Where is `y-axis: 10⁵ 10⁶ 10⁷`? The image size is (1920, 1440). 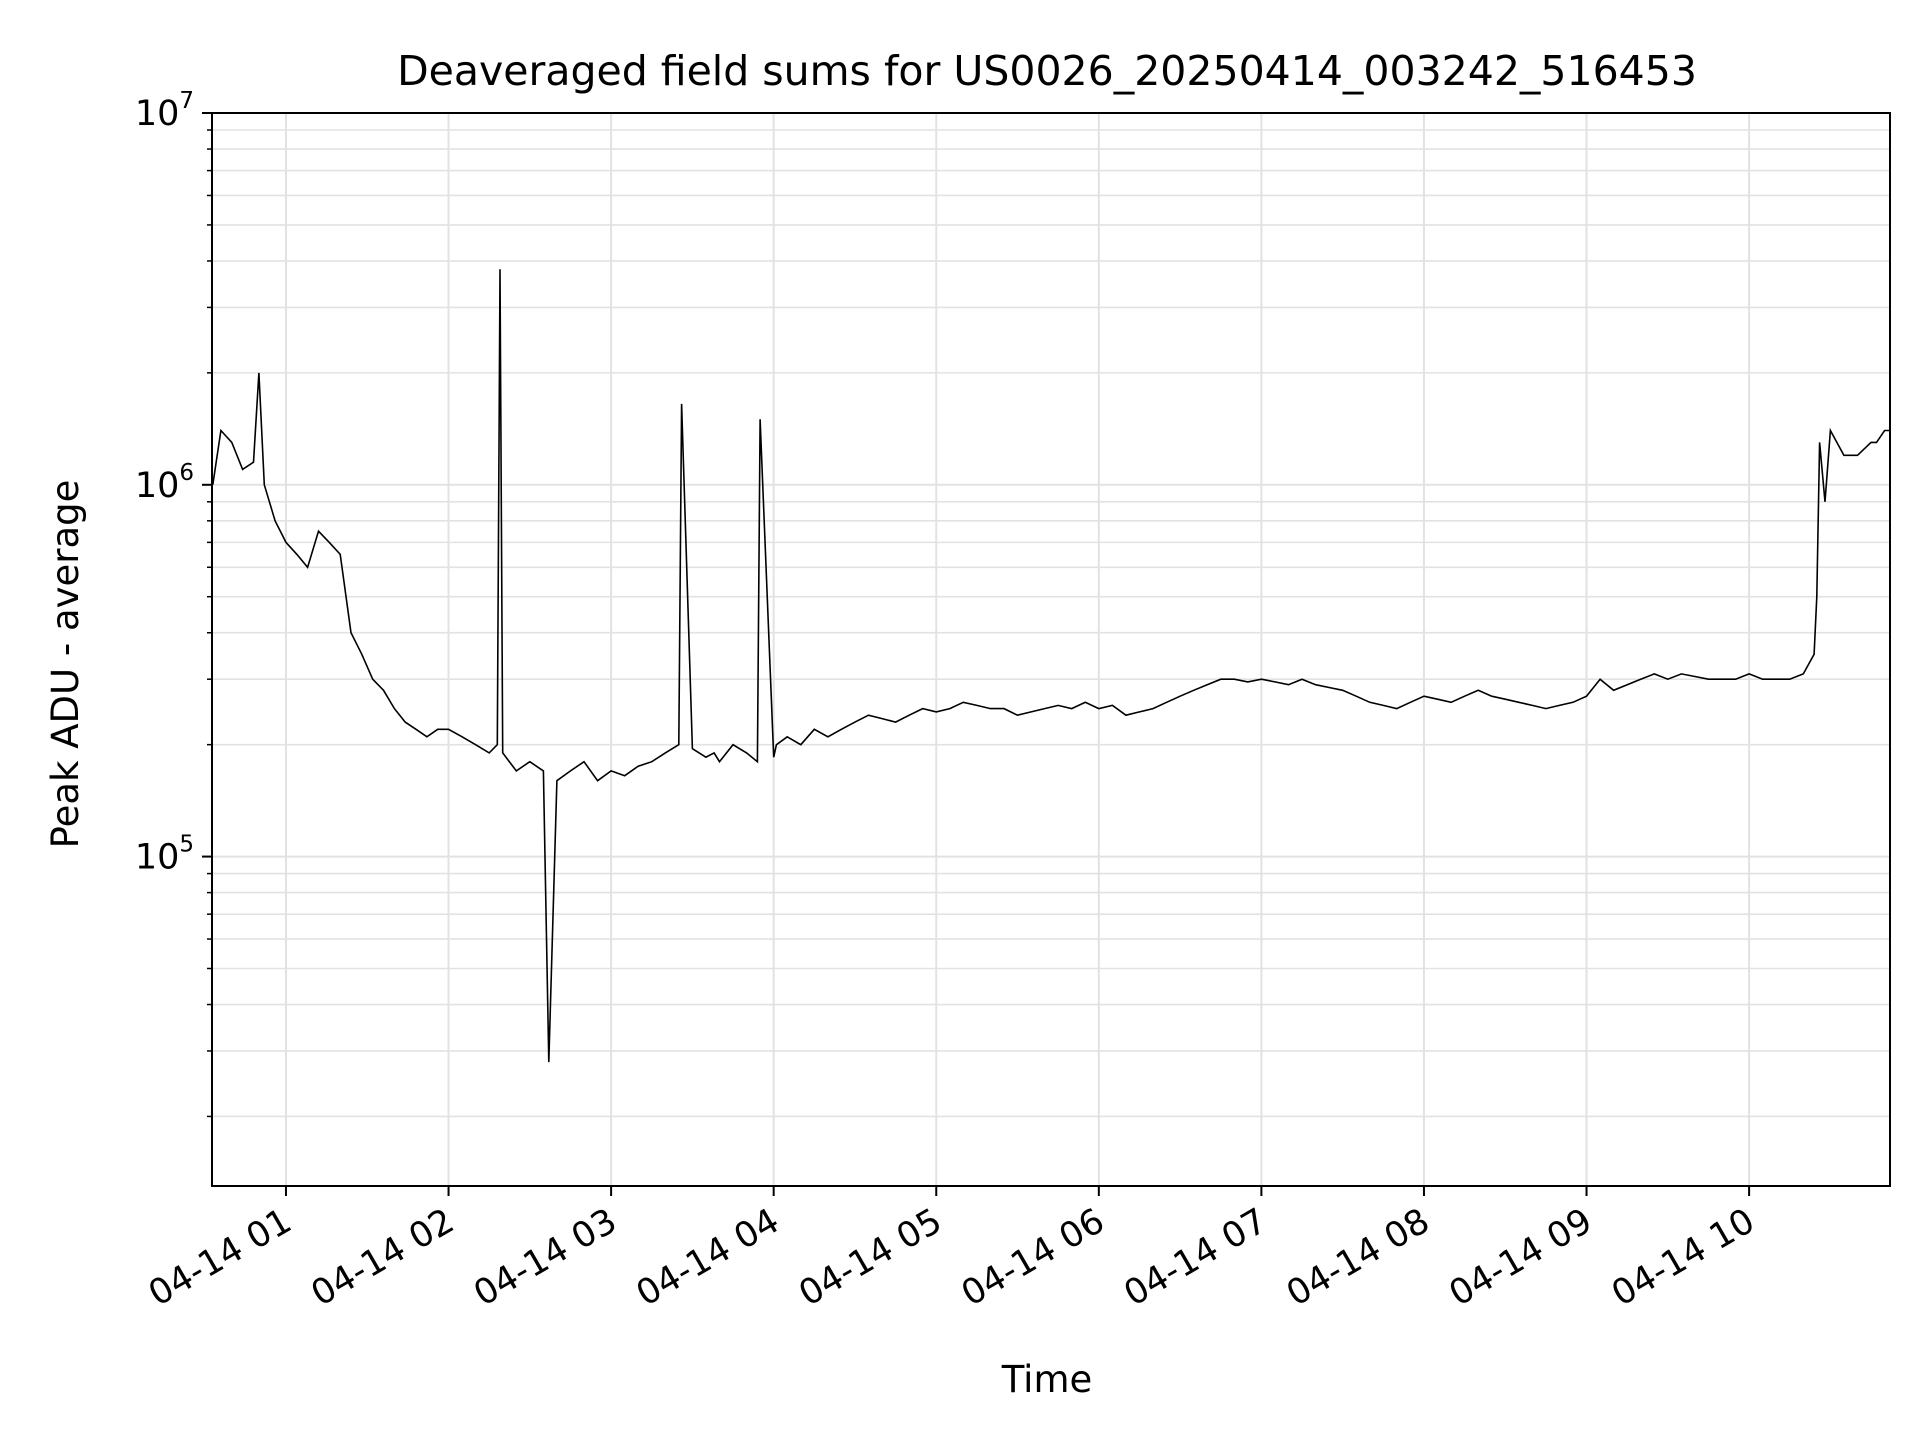 y-axis: 10⁵ 10⁶ 10⁷ is located at coordinates (173, 603).